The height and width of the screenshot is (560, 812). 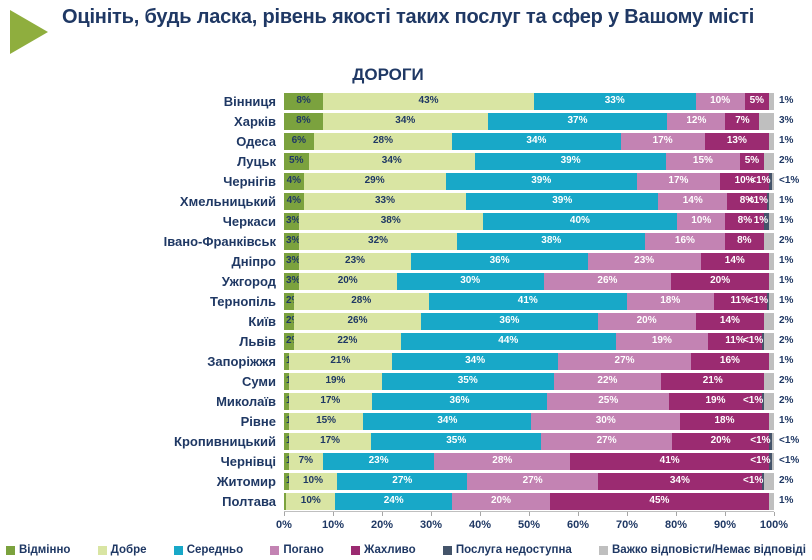 What do you see at coordinates (499, 260) in the screenshot?
I see `segment-label-seredno: 36%` at bounding box center [499, 260].